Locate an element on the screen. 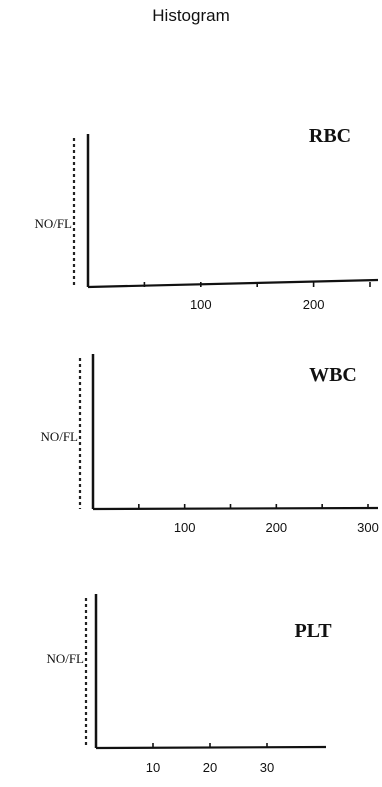 The height and width of the screenshot is (787, 382). x-tick-label: 300 is located at coordinates (368, 527).